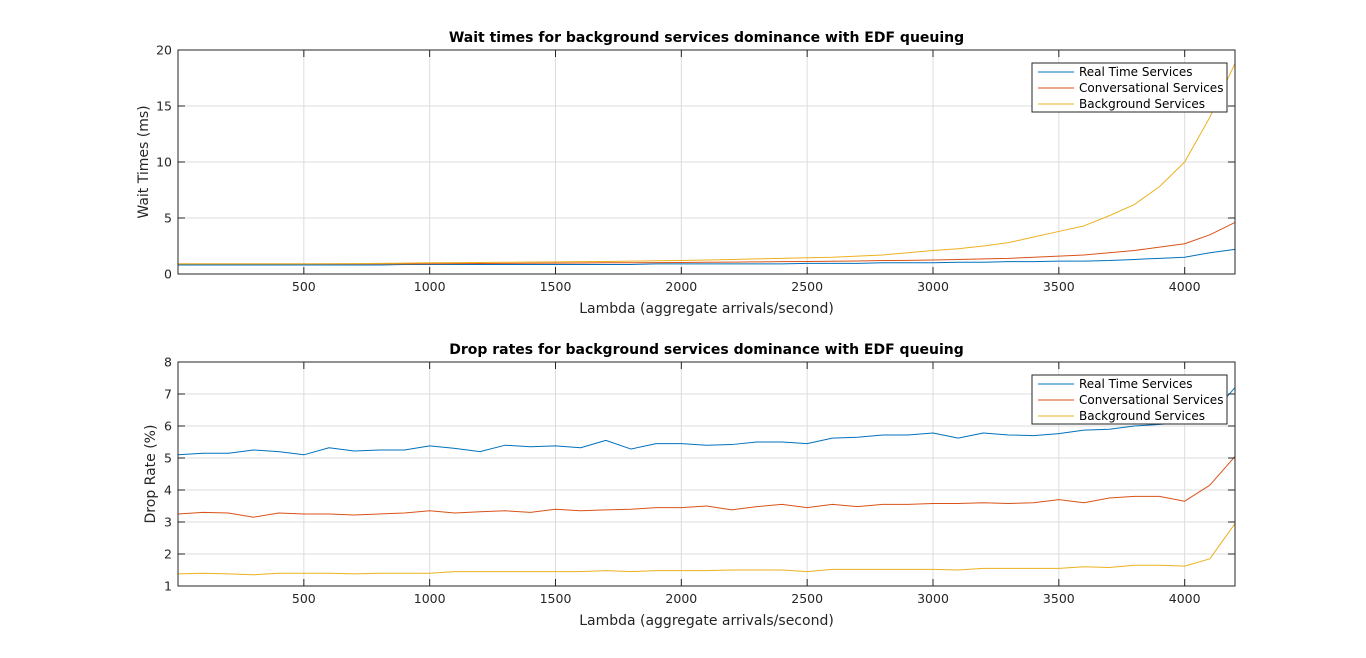 This screenshot has height=658, width=1366. Describe the element at coordinates (1059, 286) in the screenshot. I see `wait-times-xtick-label-3500: 3500` at that location.